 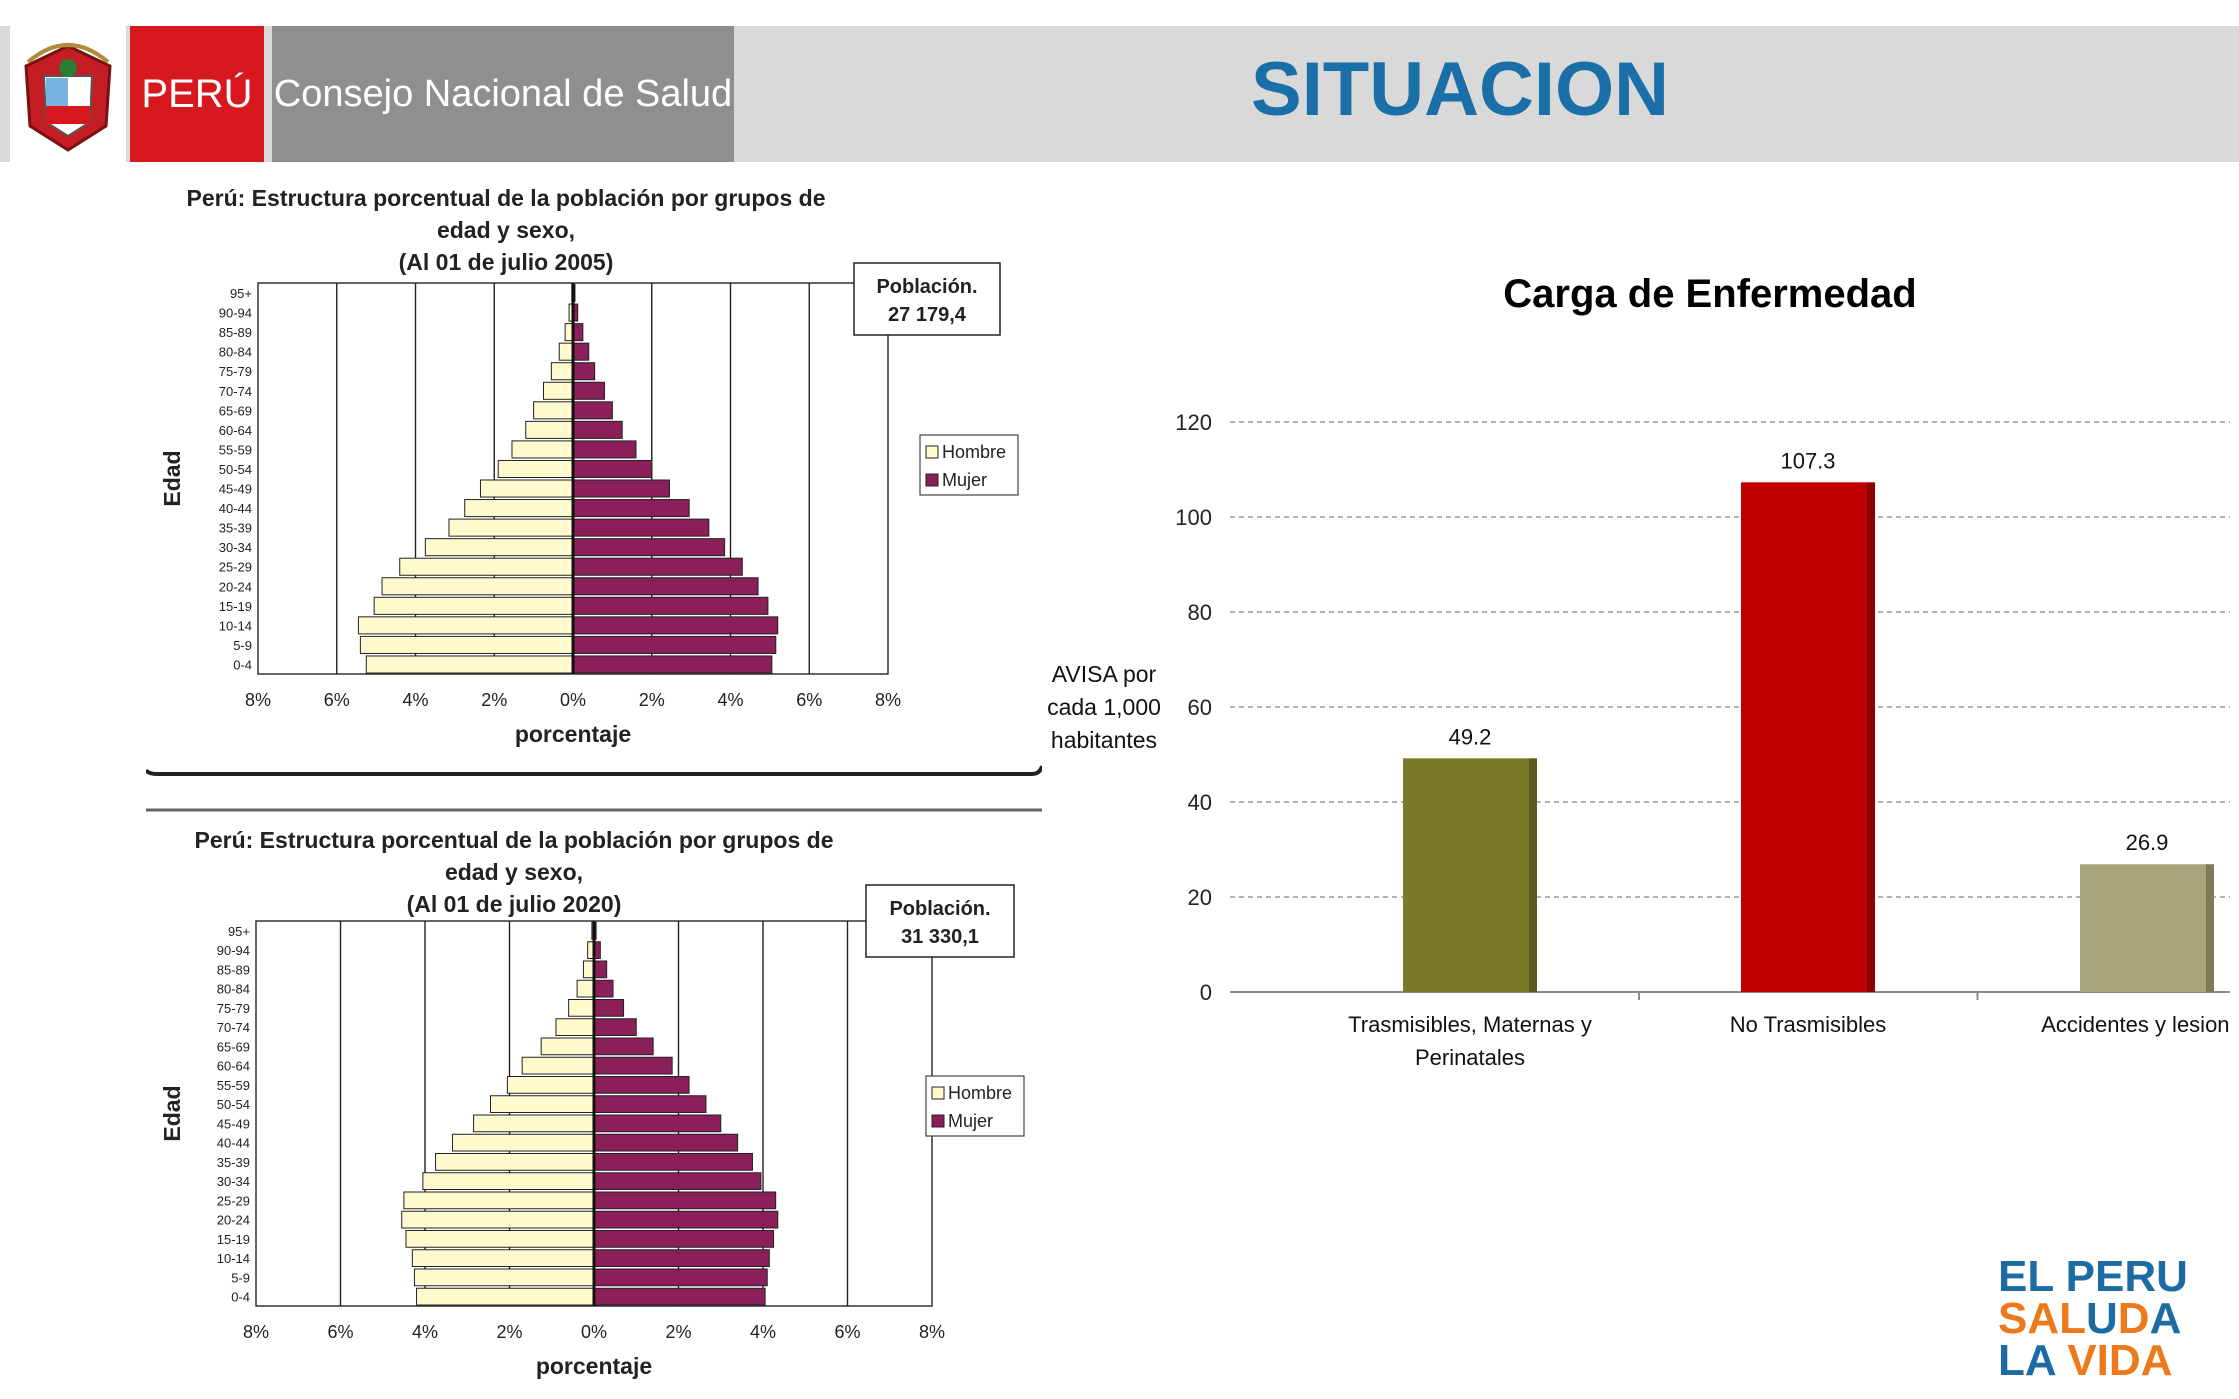 I want to click on age-group-label: 15-19, so click(x=233, y=1239).